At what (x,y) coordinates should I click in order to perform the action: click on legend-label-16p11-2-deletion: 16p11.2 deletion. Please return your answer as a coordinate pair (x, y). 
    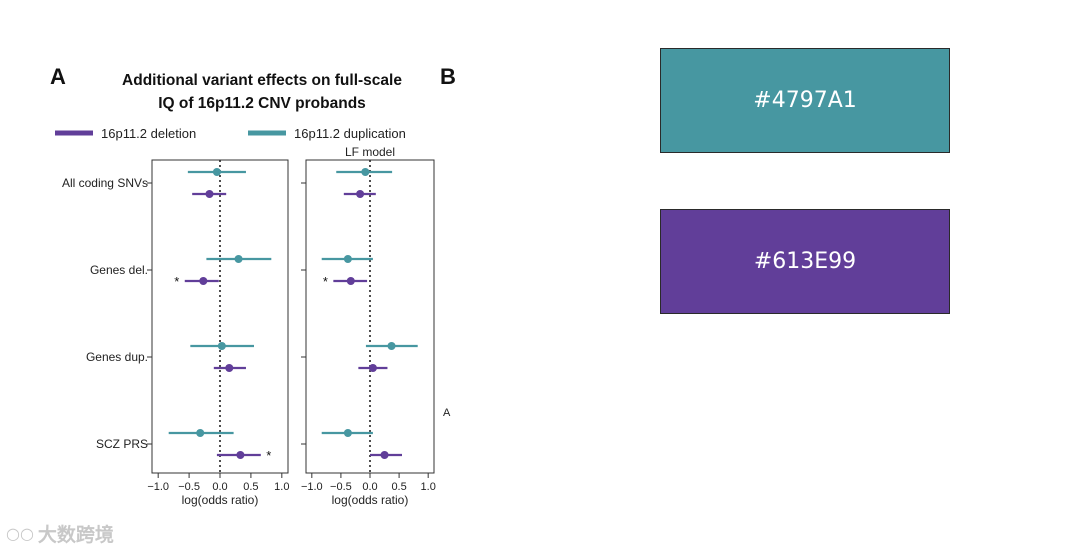
    Looking at the image, I should click on (148, 133).